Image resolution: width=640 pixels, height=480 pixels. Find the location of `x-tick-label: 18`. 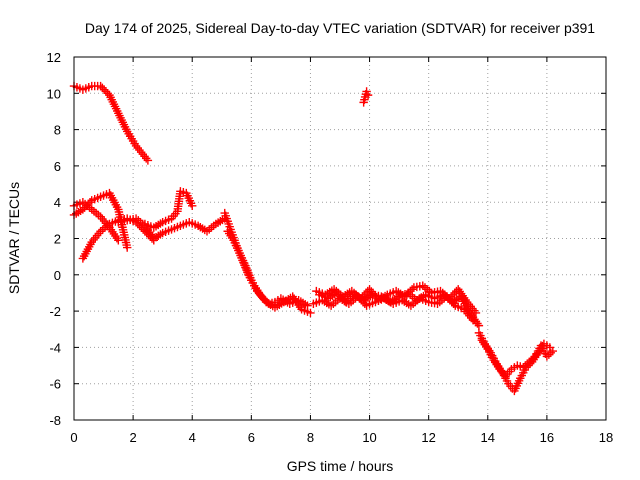

x-tick-label: 18 is located at coordinates (606, 437).